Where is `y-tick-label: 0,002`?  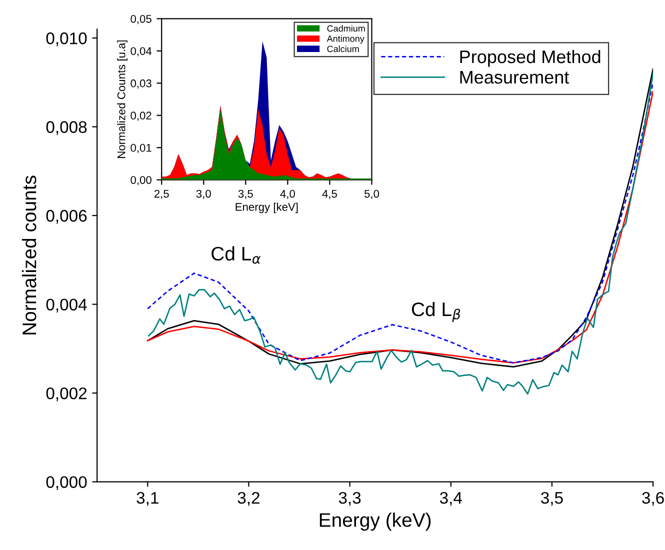 y-tick-label: 0,002 is located at coordinates (66, 394).